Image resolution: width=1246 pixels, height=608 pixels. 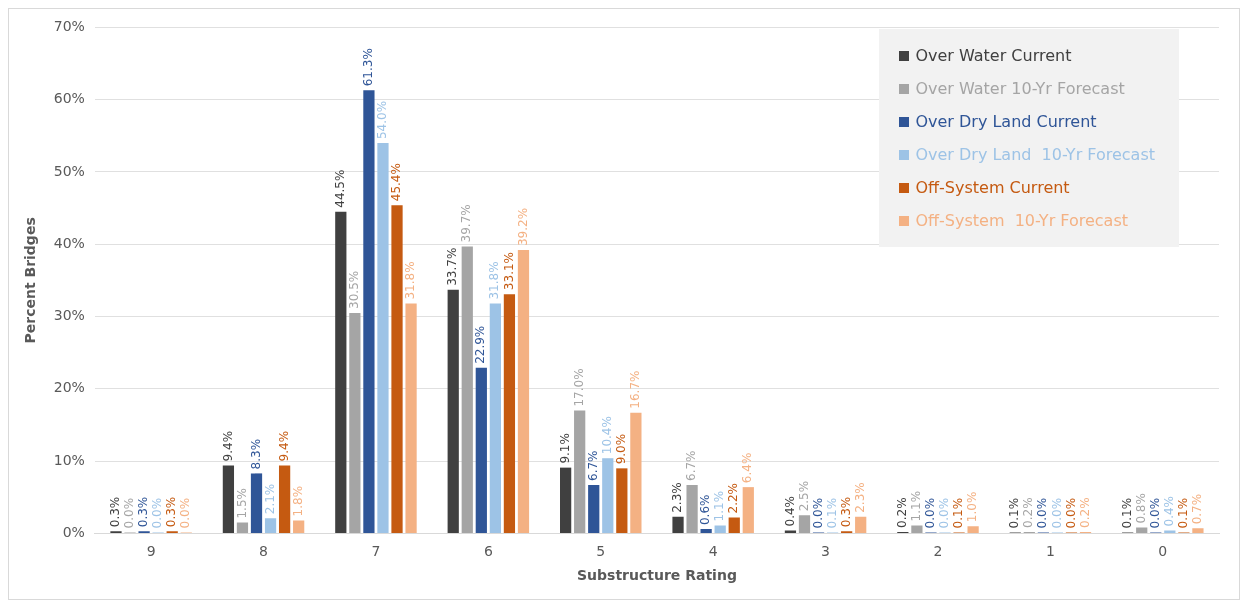 I want to click on legend-label: Over Dry Land Current, so click(x=1006, y=121).